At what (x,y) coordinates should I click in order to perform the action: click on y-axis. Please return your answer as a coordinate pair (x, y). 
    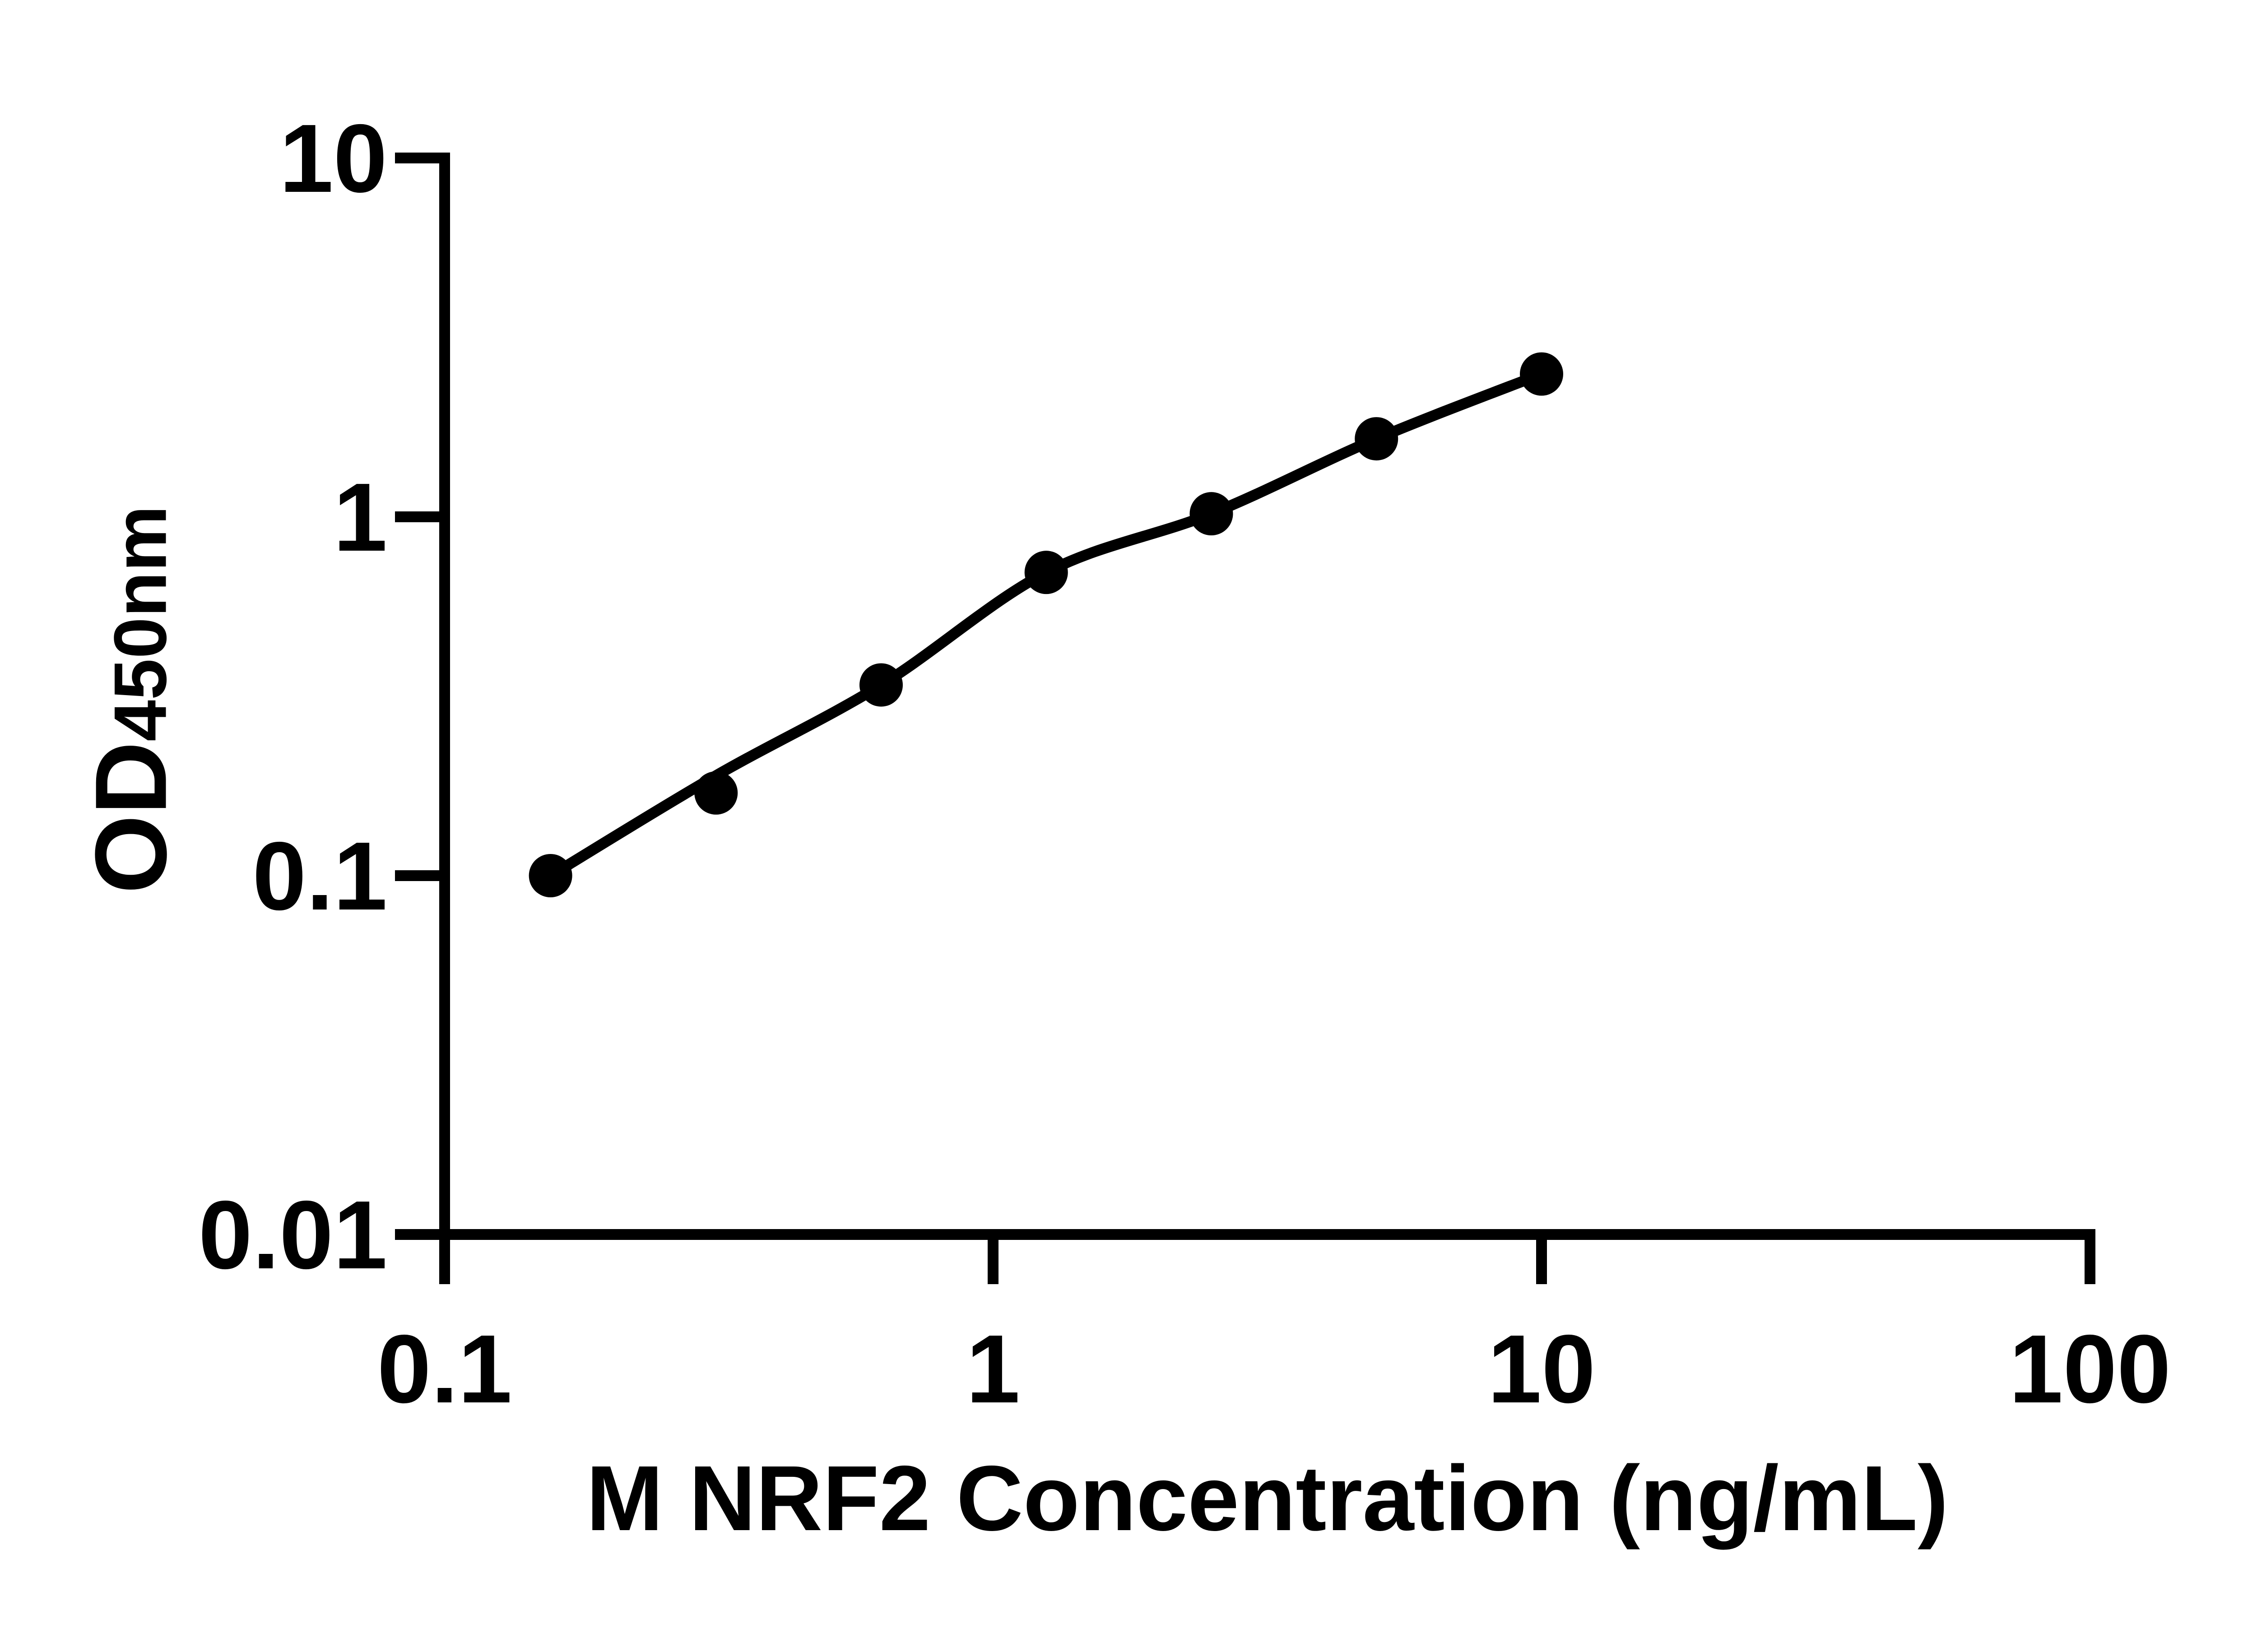
    Looking at the image, I should click on (423, 696).